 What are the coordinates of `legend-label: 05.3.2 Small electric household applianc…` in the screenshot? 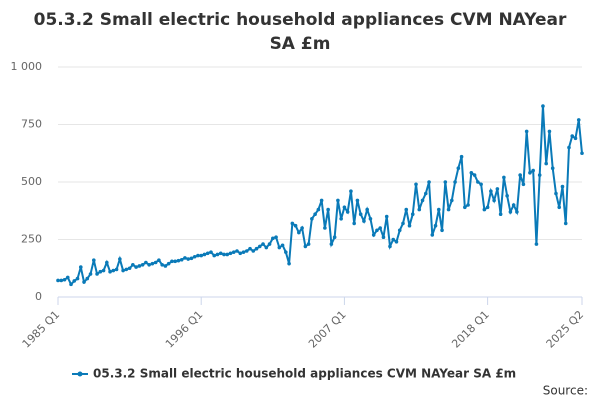 It's located at (304, 374).